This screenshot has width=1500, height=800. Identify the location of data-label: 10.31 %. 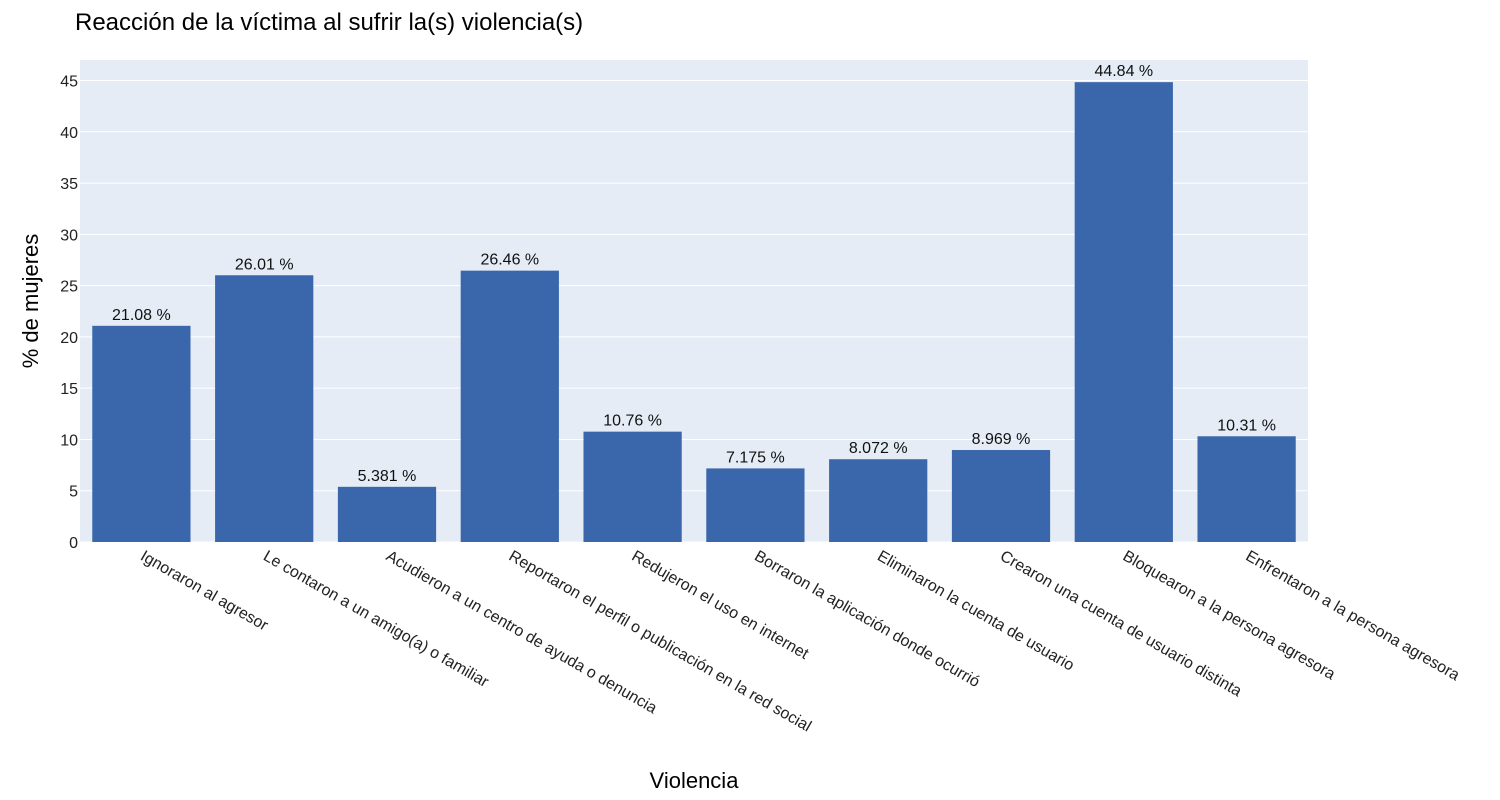
(1246, 425).